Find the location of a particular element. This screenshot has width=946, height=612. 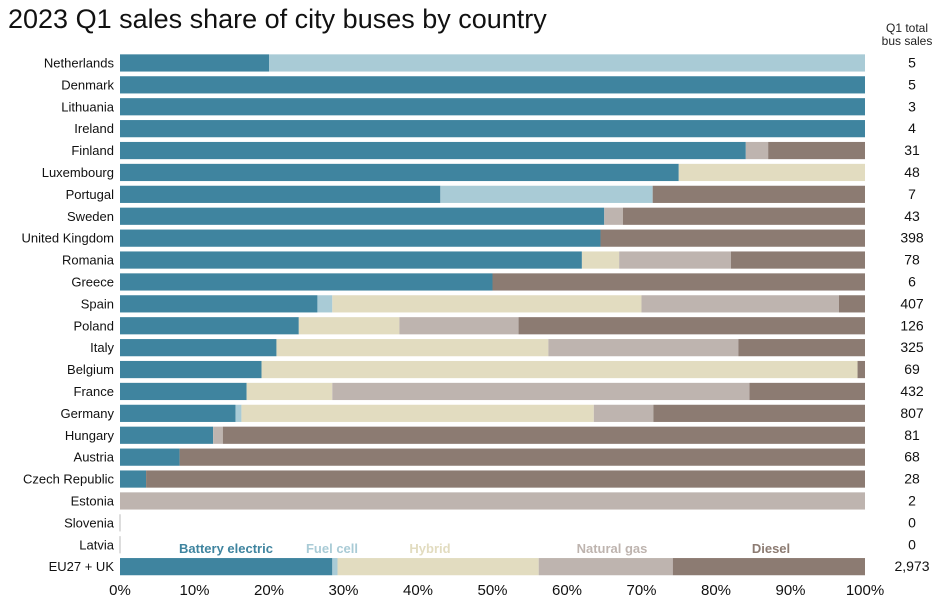

empty-bar-marker-latvia is located at coordinates (120, 545).